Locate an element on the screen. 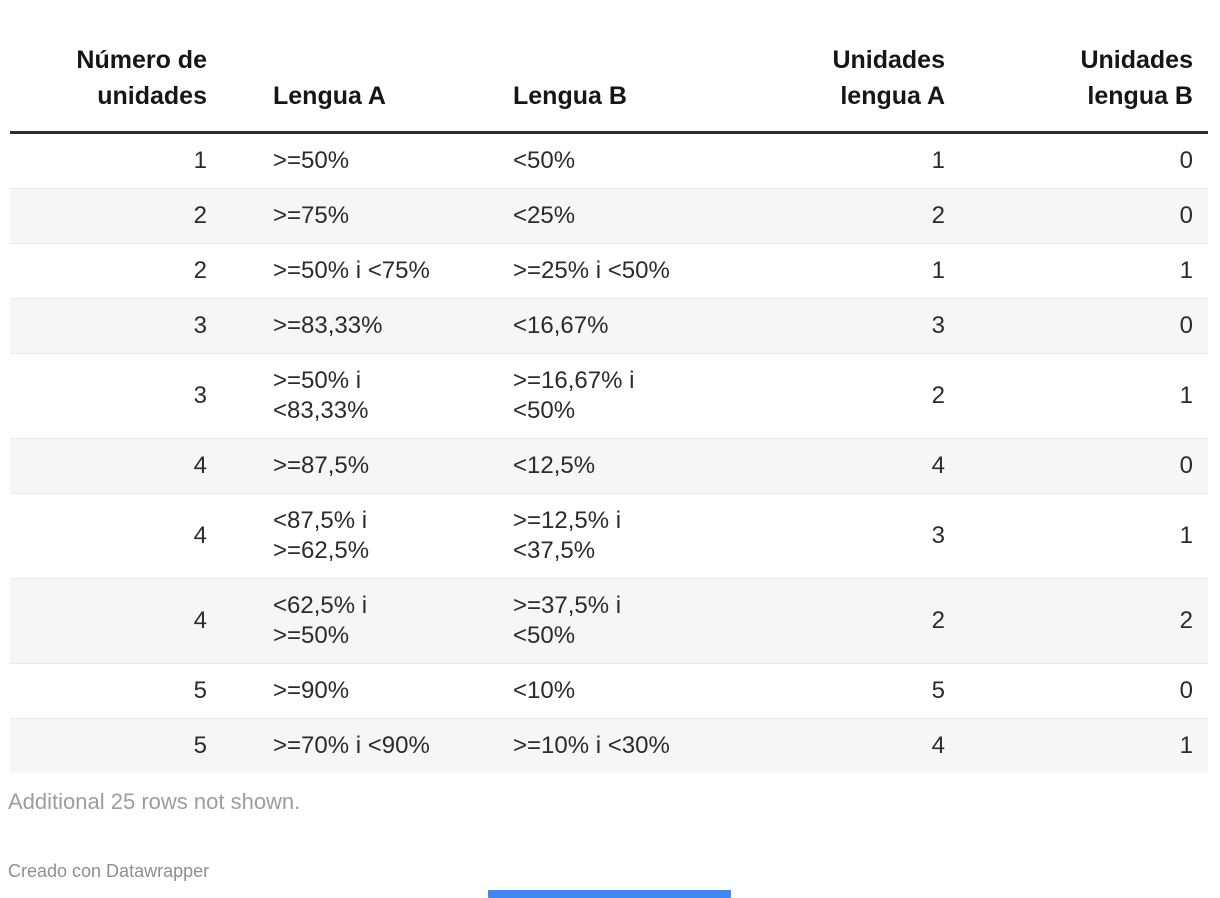  cell-lengua-a: >=90% is located at coordinates (311, 690).